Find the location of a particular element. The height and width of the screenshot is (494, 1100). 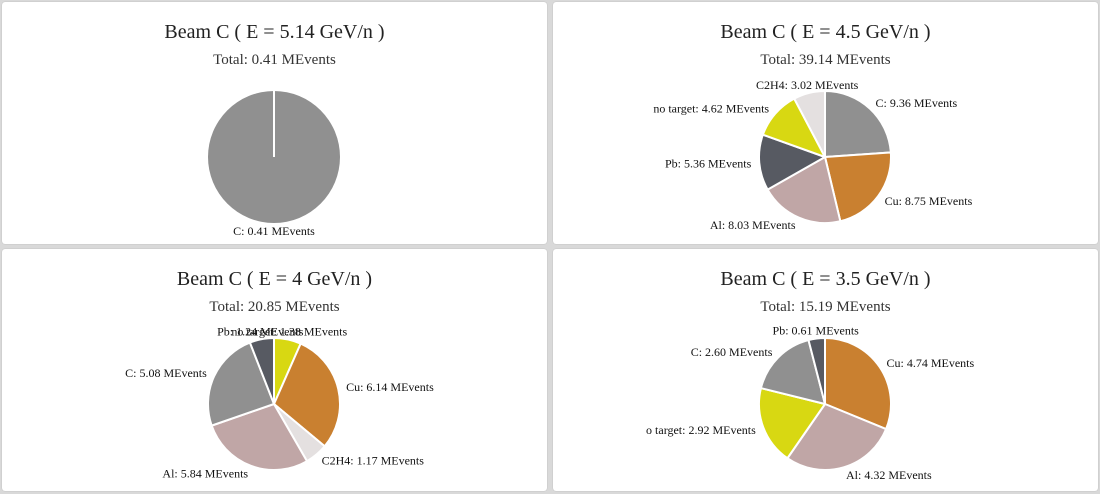

chart-subtitle: Total: 15.19 MEvents is located at coordinates (825, 307).